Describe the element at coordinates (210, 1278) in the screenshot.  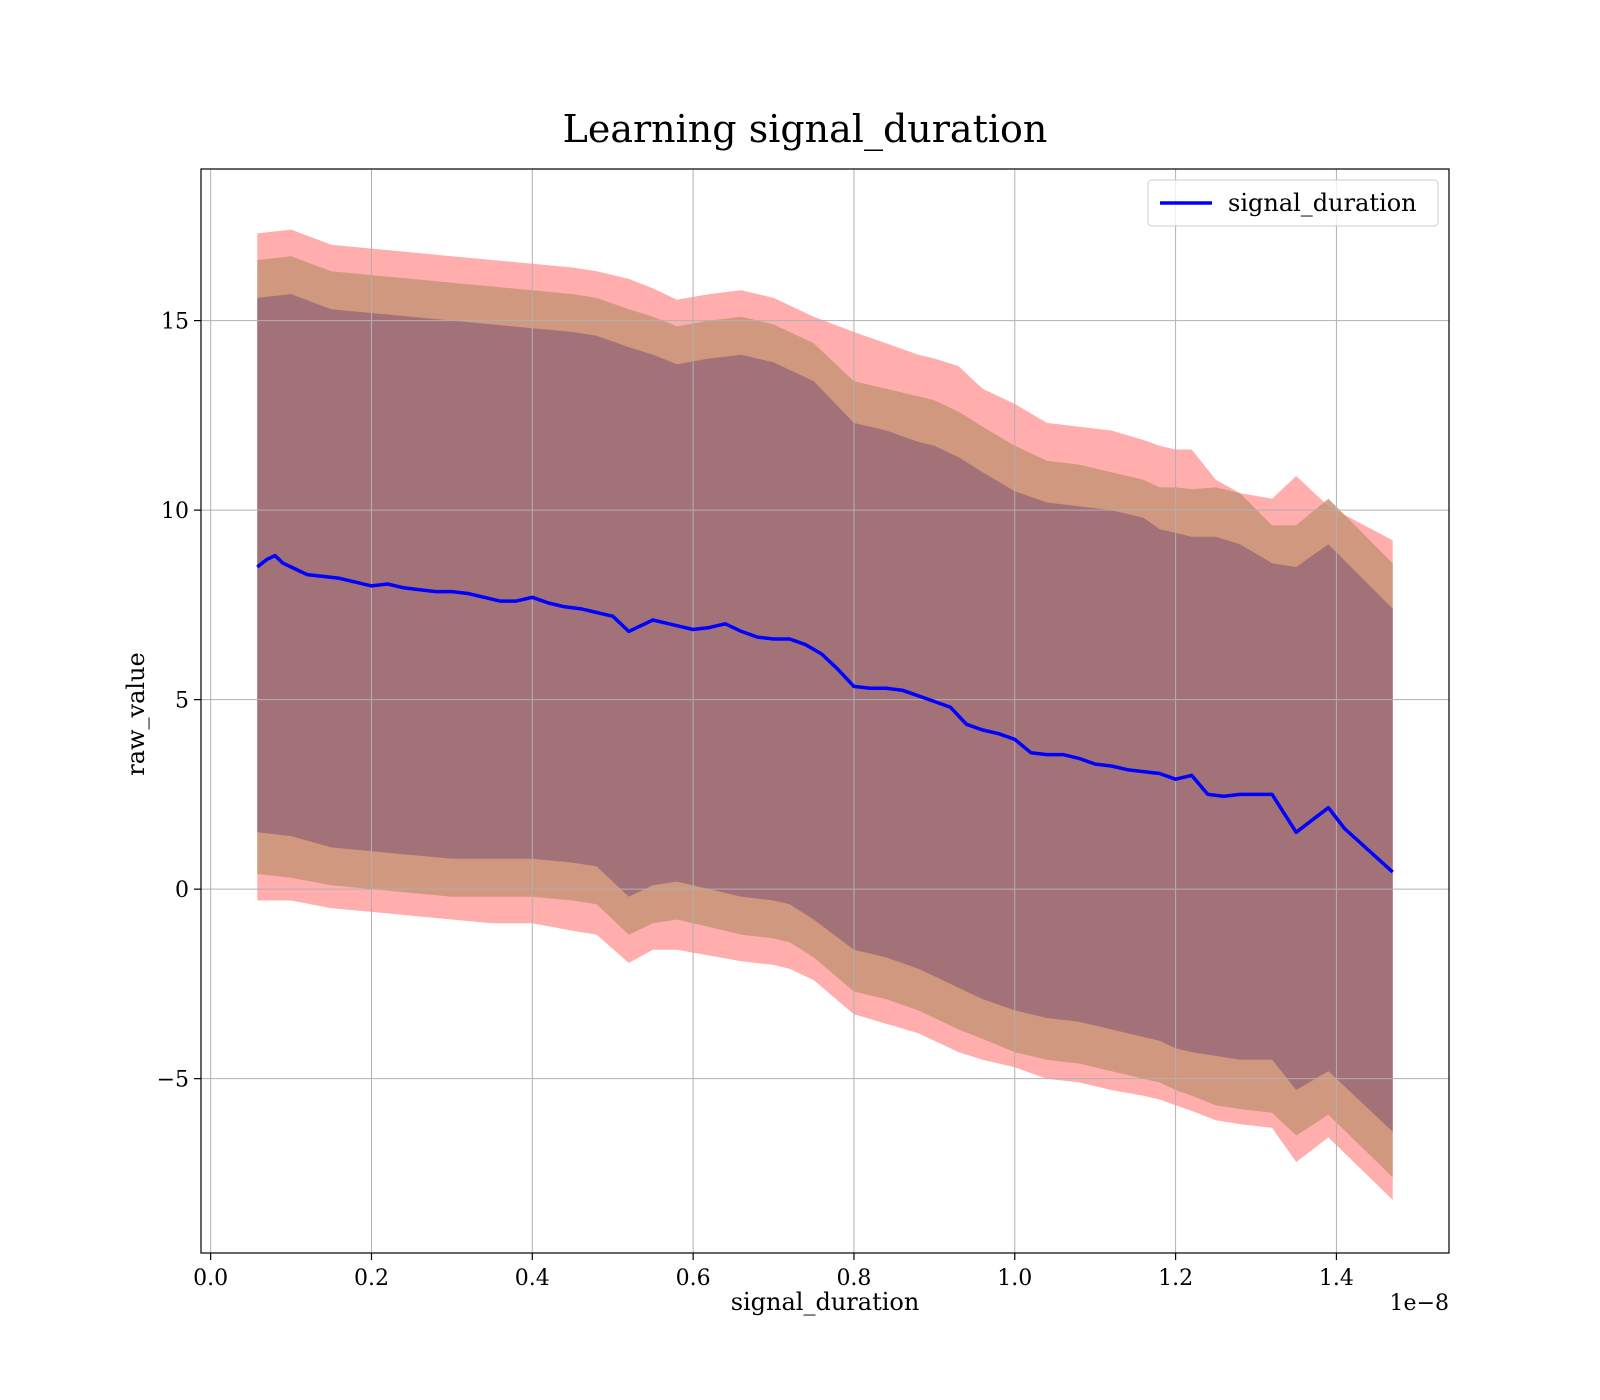
I see `x-tick-label: 0.0` at that location.